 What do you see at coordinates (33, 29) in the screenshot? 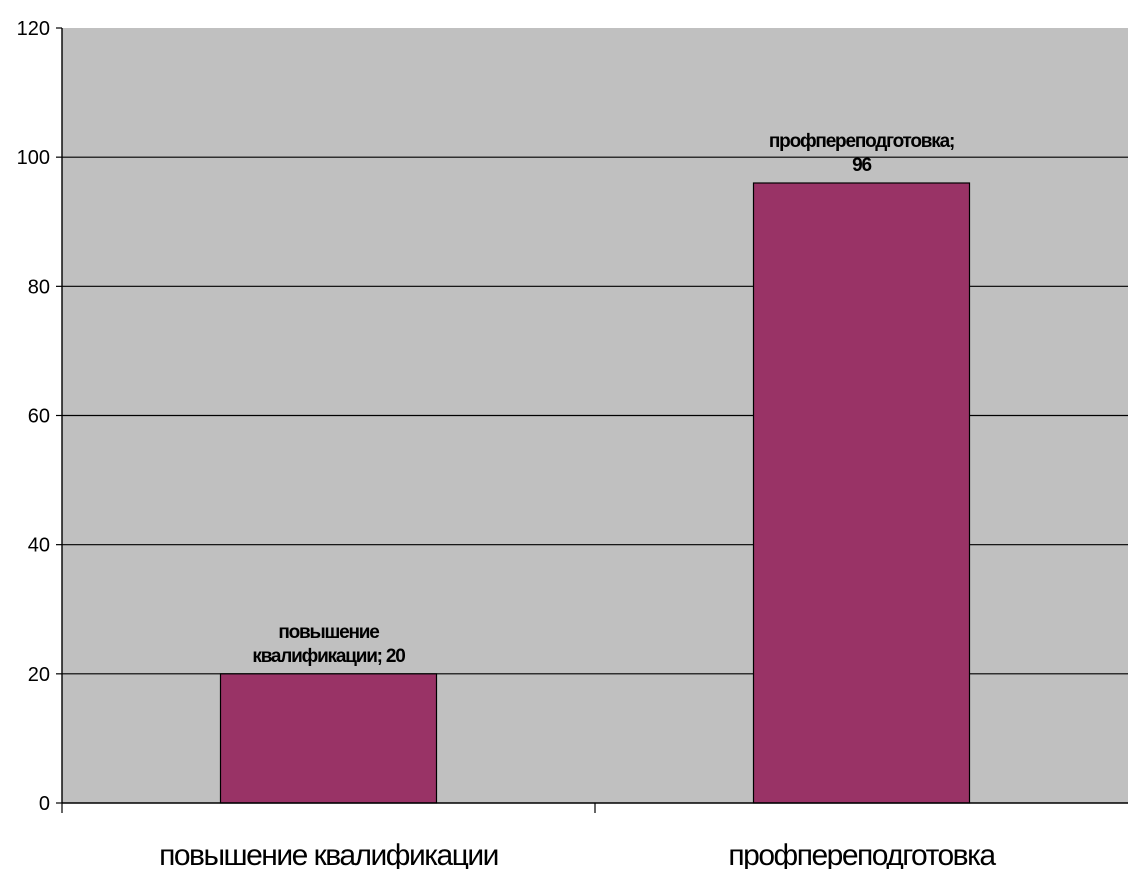
I see `y-tick-label: 120` at bounding box center [33, 29].